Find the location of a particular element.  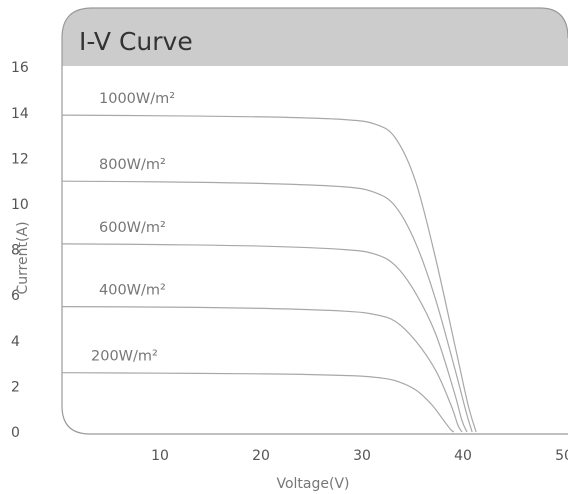

x-tick-label: 40 is located at coordinates (463, 456).